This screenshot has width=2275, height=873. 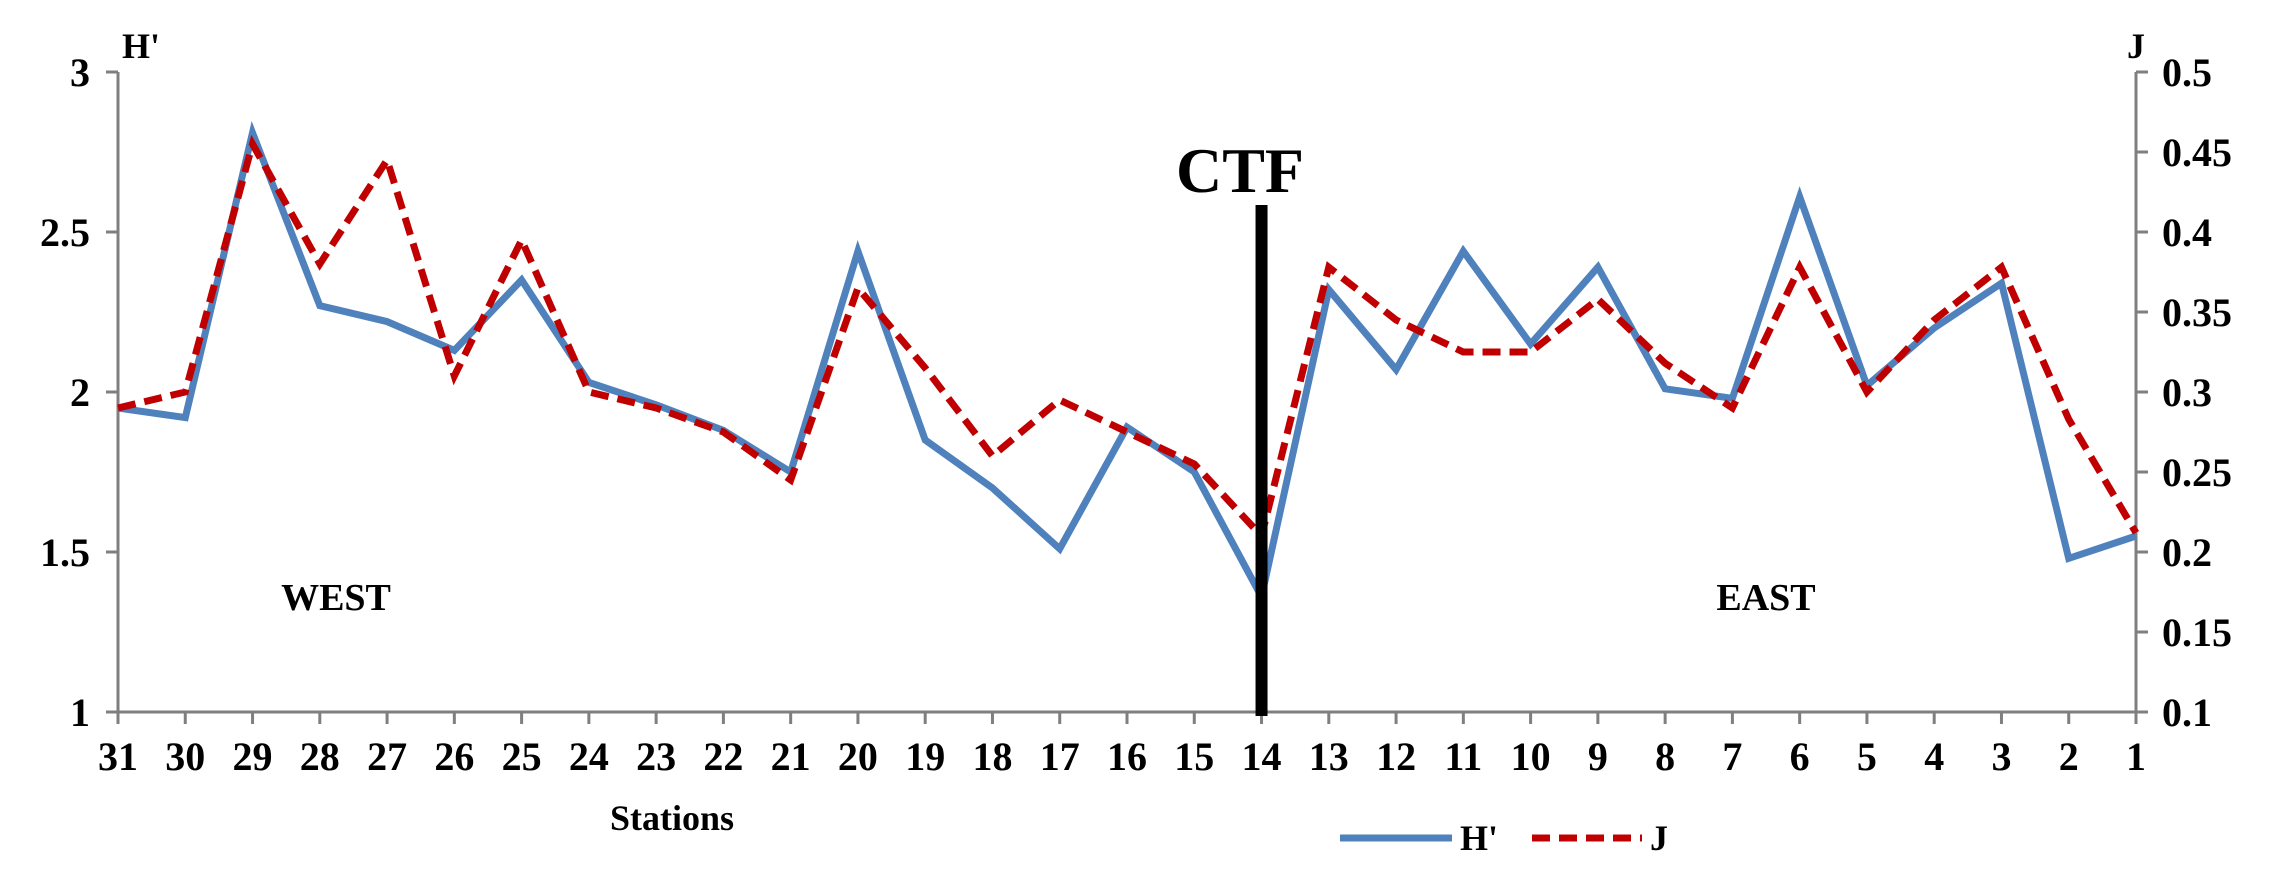 What do you see at coordinates (522, 756) in the screenshot?
I see `x-tick-label: 25` at bounding box center [522, 756].